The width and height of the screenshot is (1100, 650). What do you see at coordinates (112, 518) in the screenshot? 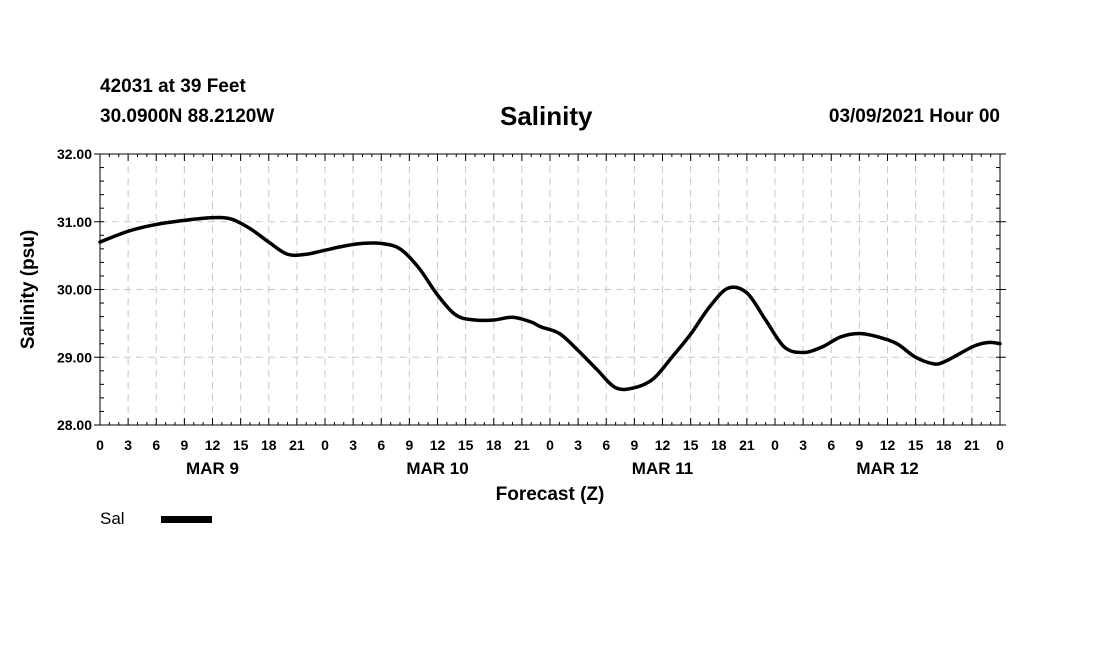
I see `legend-label: Sal` at bounding box center [112, 518].